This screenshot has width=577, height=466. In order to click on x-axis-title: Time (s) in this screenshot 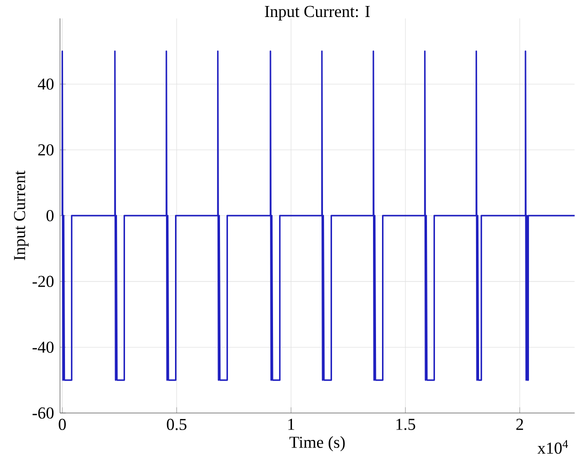, I will do `click(317, 444)`.